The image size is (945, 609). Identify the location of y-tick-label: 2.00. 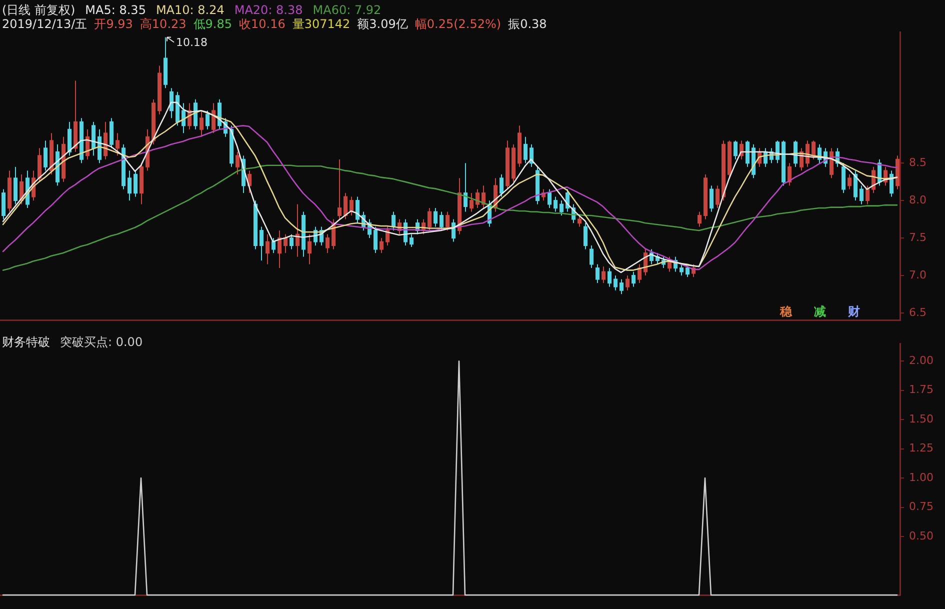
(921, 360).